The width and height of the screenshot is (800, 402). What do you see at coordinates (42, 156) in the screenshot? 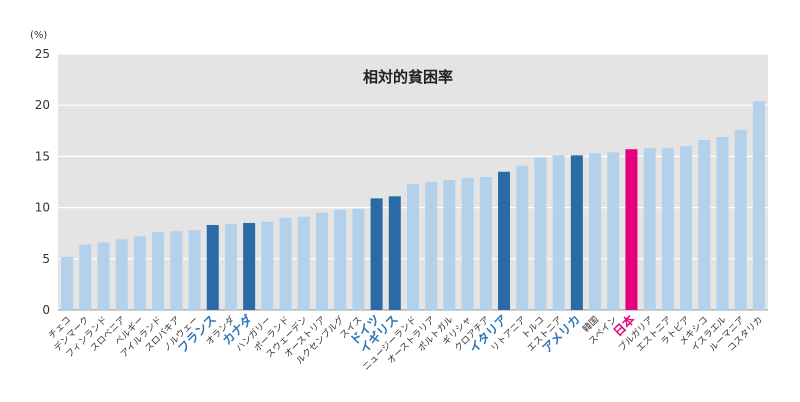
I see `y-tick-label: 15` at bounding box center [42, 156].